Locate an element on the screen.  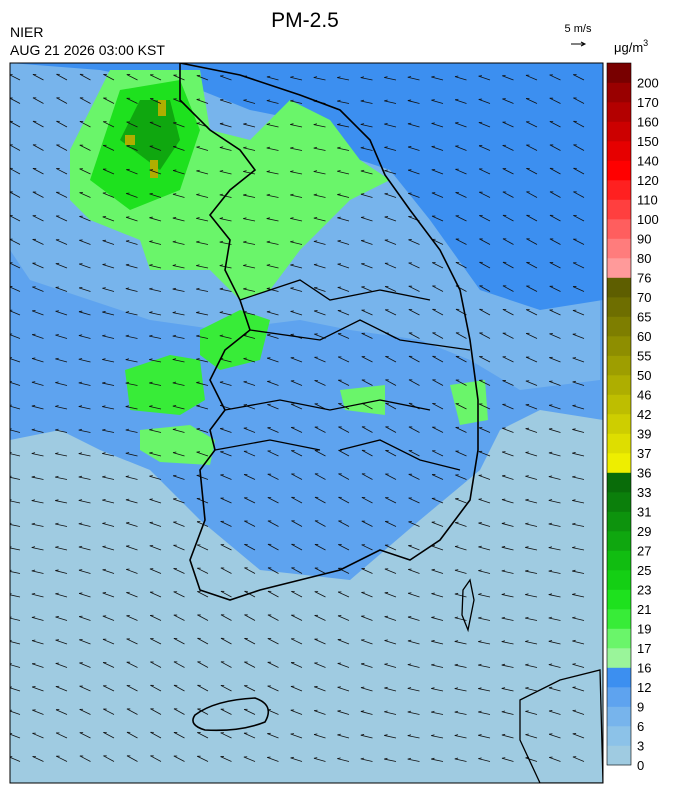
colorbar-label: 160 is located at coordinates (648, 122).